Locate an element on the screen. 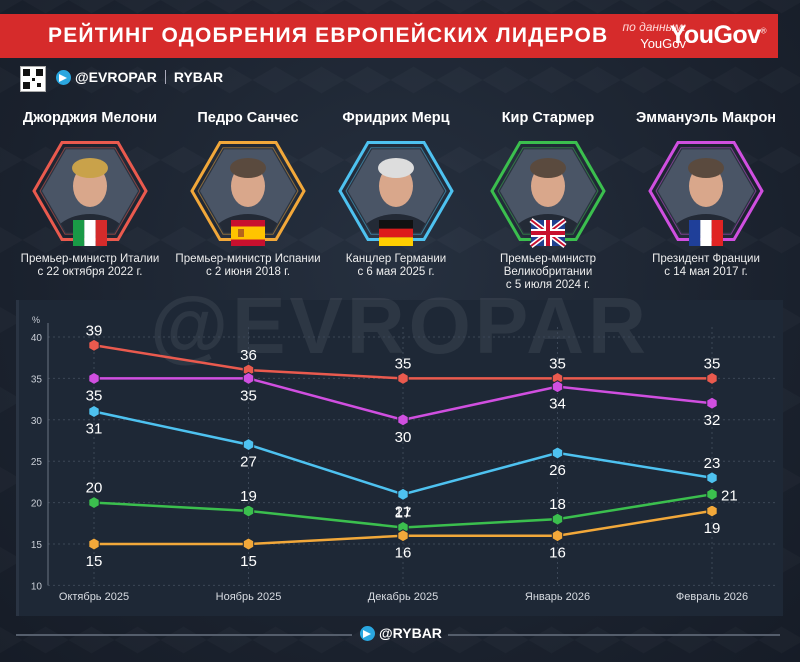 The width and height of the screenshot is (800, 662). leader-since: с 22 октября 2022 г. is located at coordinates (90, 272).